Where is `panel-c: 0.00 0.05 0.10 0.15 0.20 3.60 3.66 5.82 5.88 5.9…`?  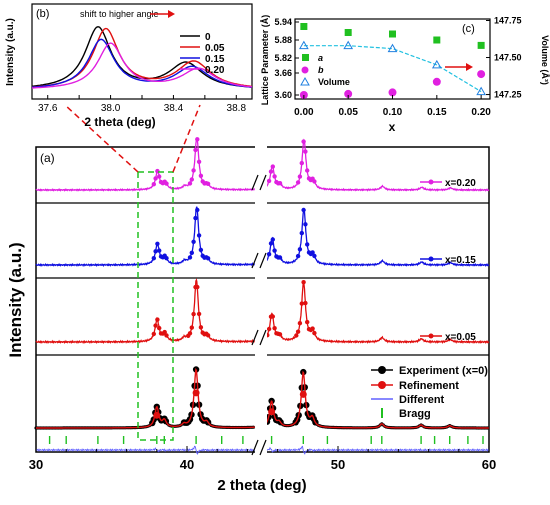 panel-c: 0.00 0.05 0.10 0.15 0.20 3.60 3.66 5.82 5.88 5.9… is located at coordinates (405, 74).